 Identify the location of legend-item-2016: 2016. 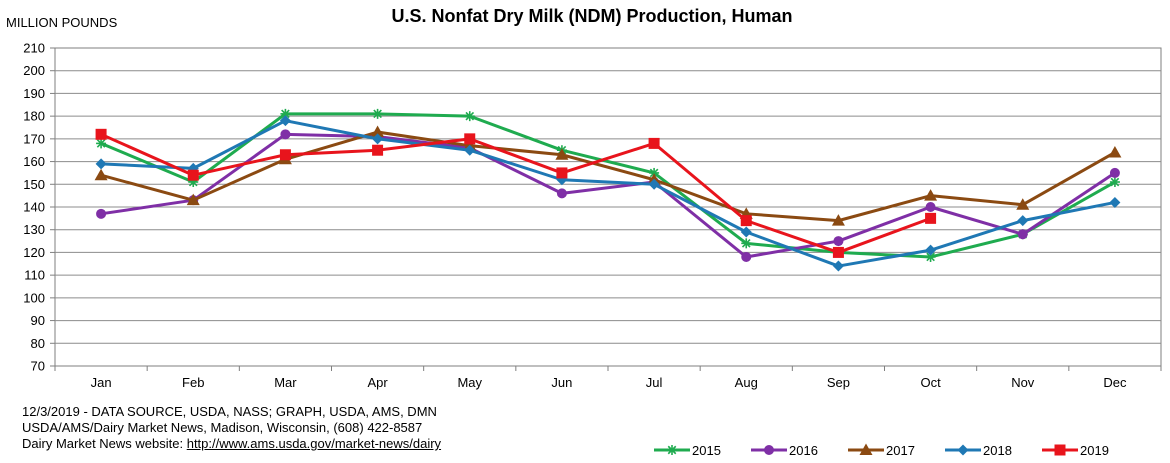
(784, 450).